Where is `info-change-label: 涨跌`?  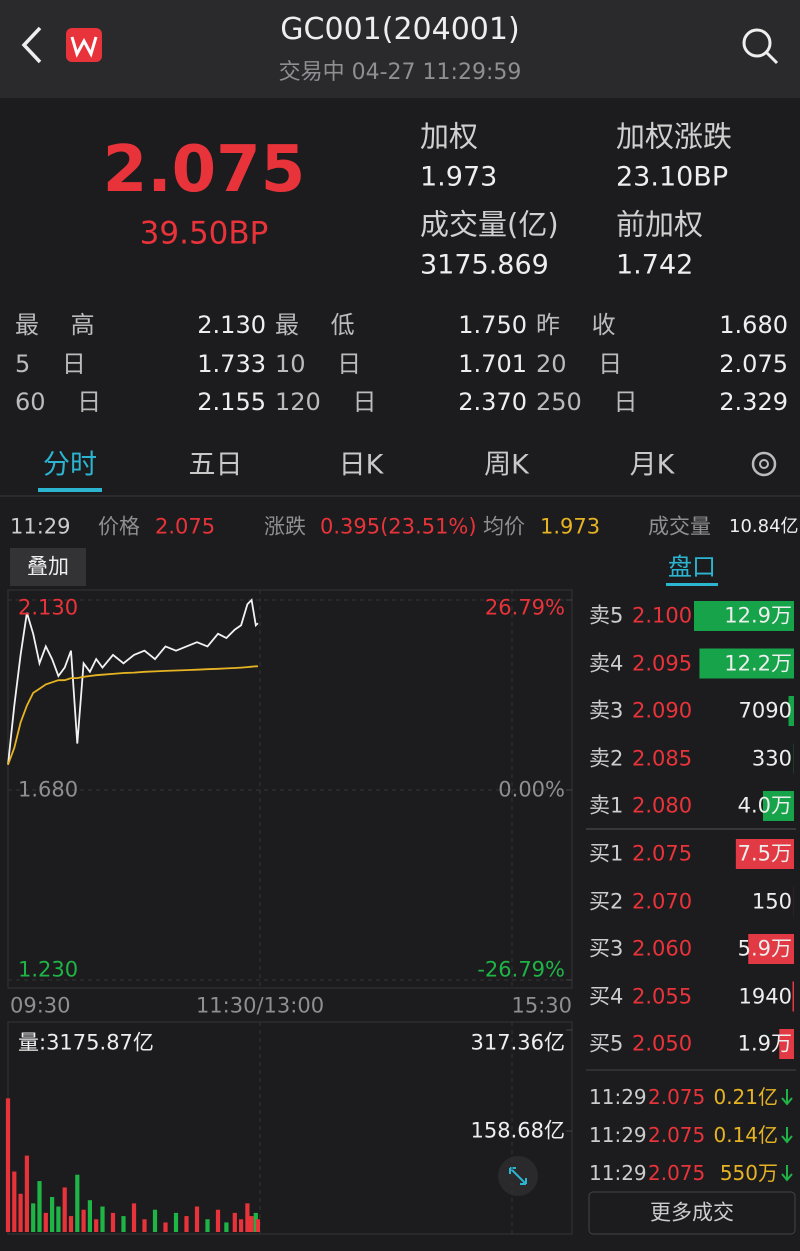 info-change-label: 涨跌 is located at coordinates (285, 526).